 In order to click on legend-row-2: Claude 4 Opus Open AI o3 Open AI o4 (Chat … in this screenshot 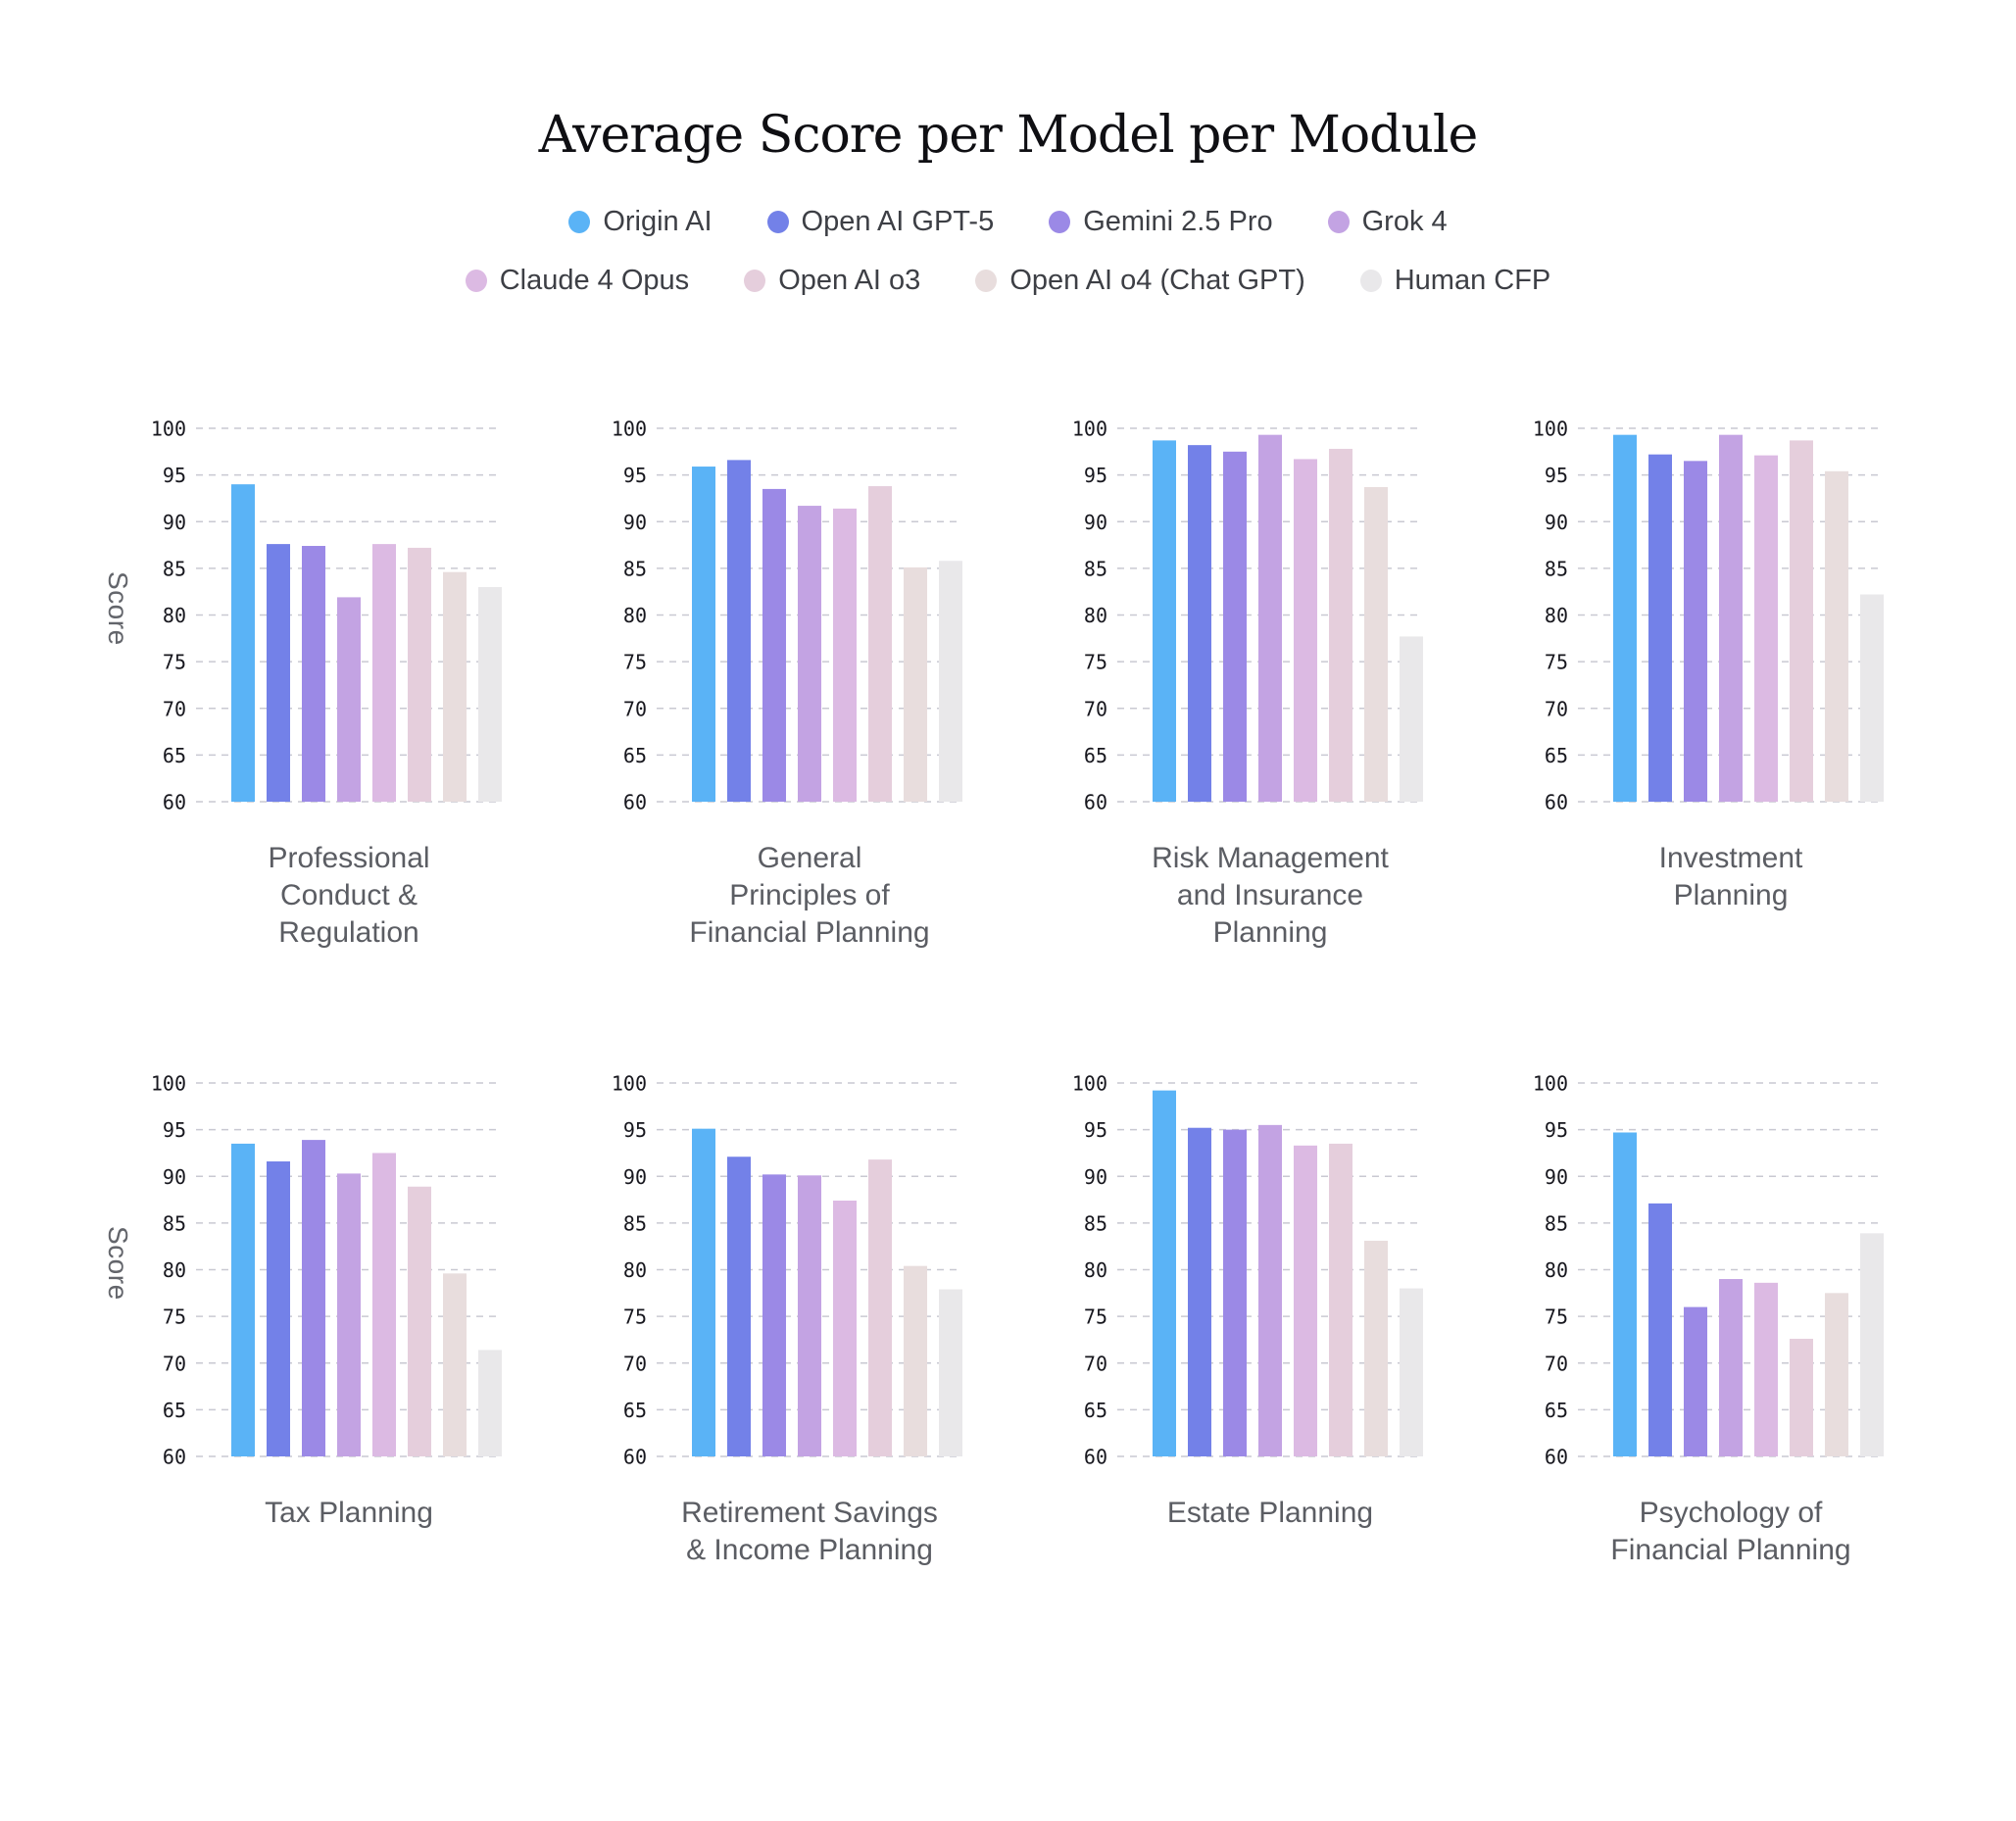, I will do `click(1008, 281)`.